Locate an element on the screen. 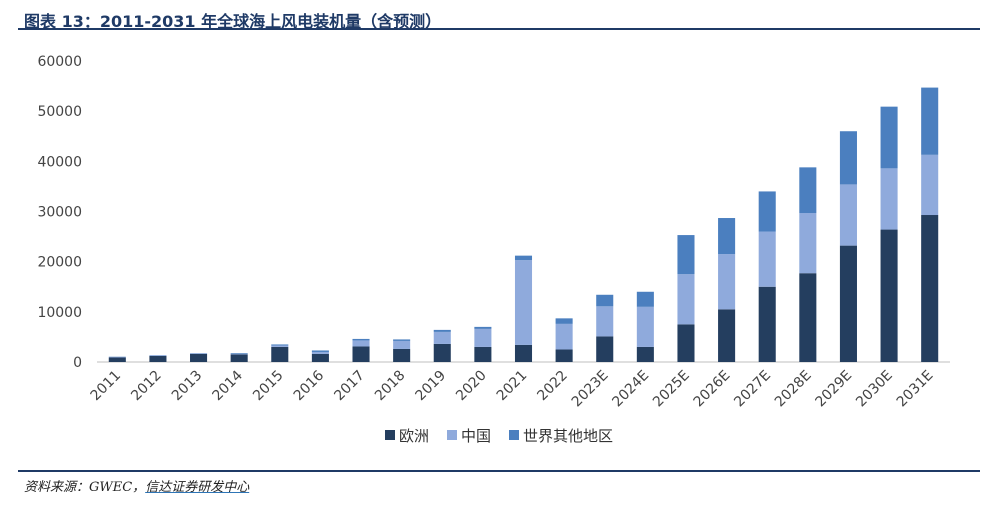  y-tick-label: 20000 is located at coordinates (59, 263).